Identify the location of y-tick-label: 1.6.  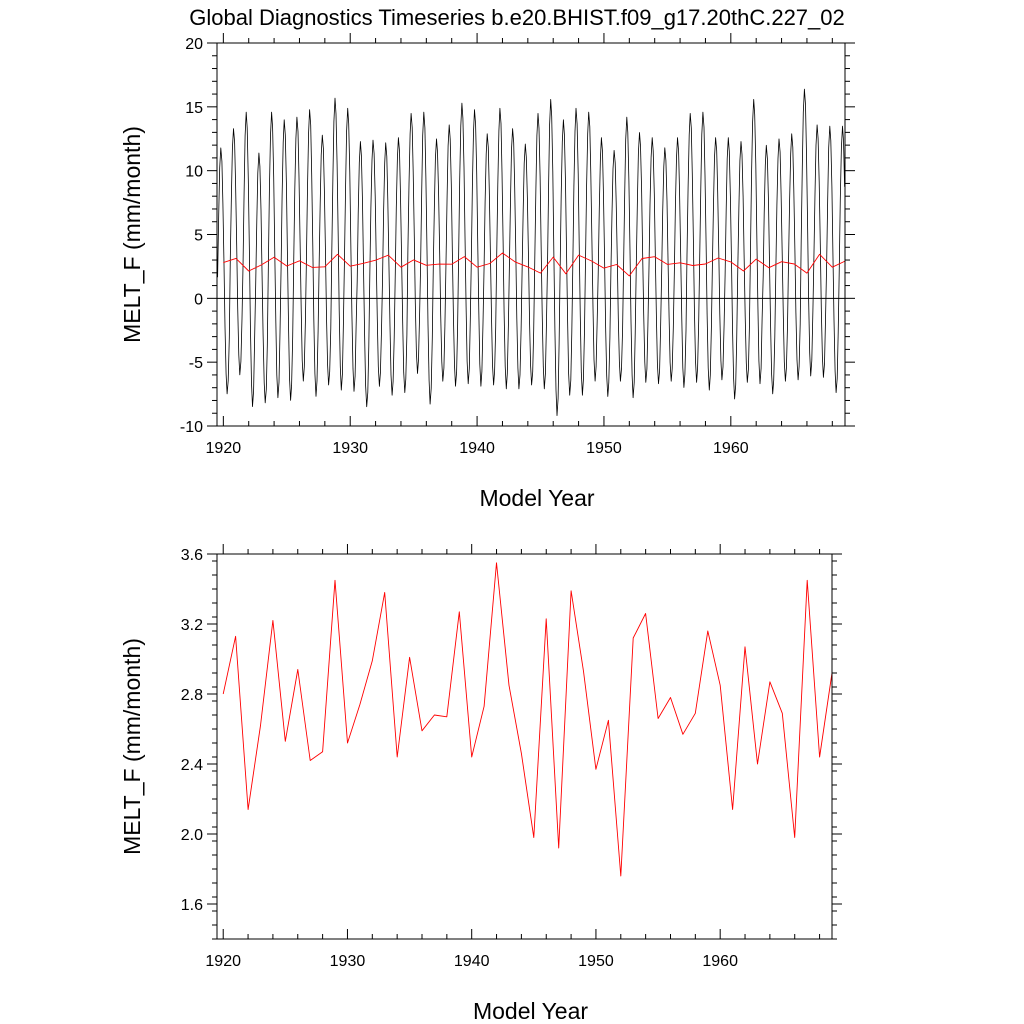
(192, 905).